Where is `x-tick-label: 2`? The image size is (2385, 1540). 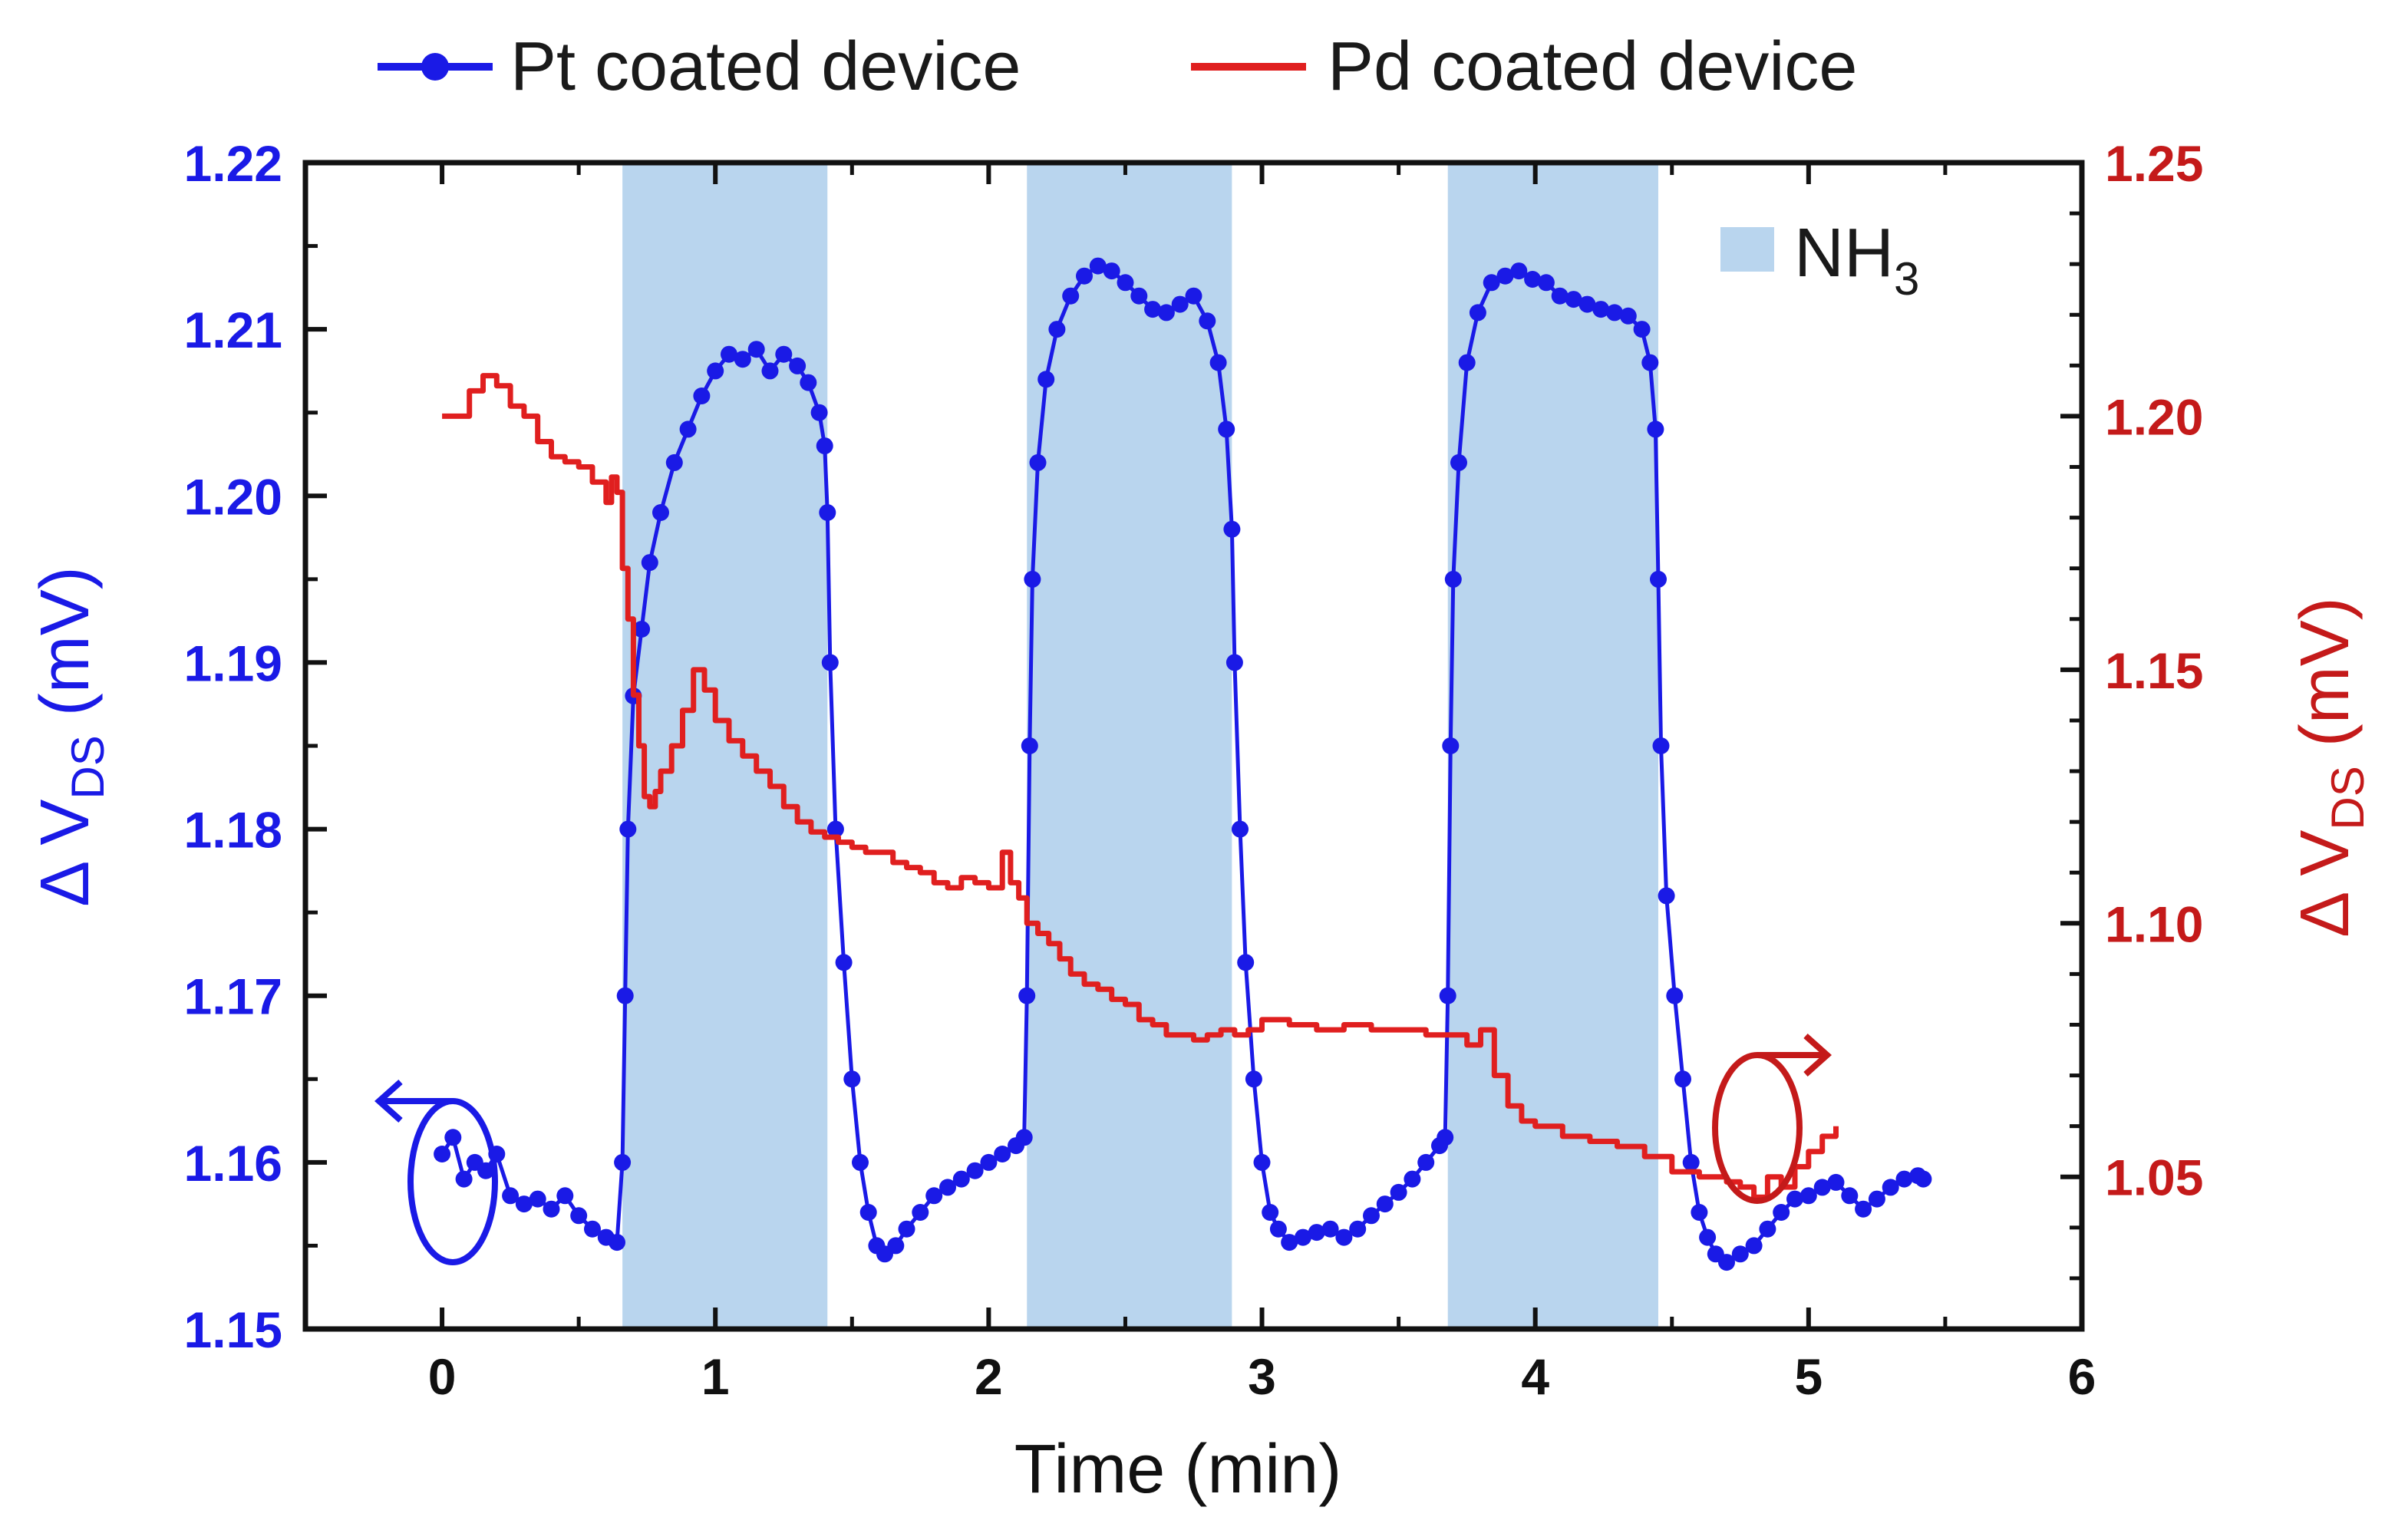
x-tick-label: 2 is located at coordinates (989, 1377).